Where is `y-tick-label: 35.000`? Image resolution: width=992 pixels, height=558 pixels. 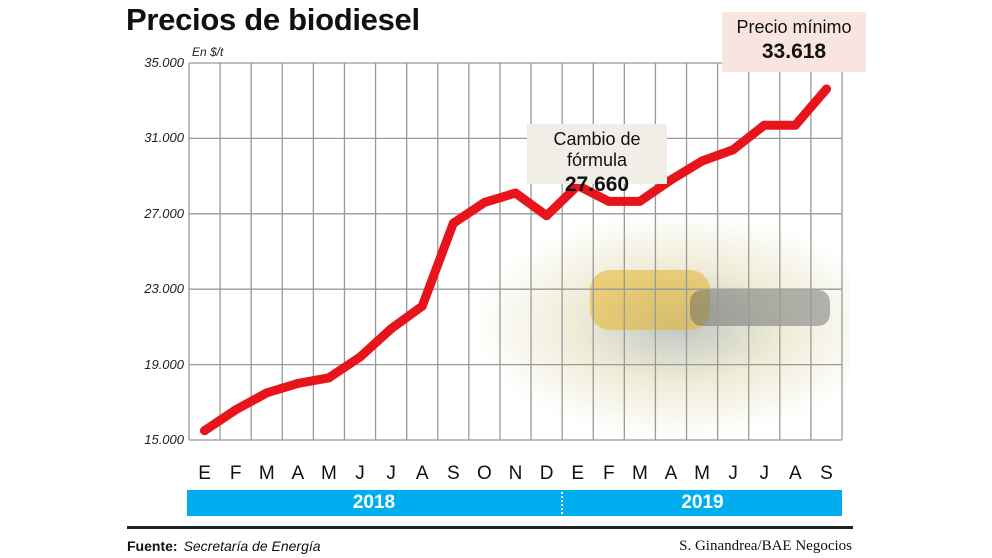
y-tick-label: 35.000 is located at coordinates (164, 62).